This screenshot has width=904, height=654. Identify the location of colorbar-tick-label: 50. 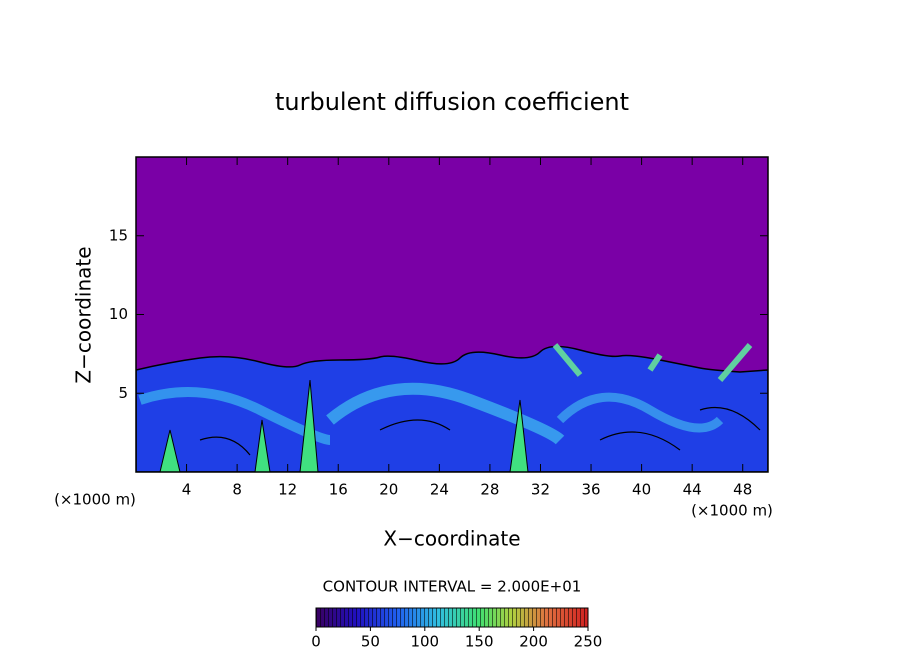
(370, 642).